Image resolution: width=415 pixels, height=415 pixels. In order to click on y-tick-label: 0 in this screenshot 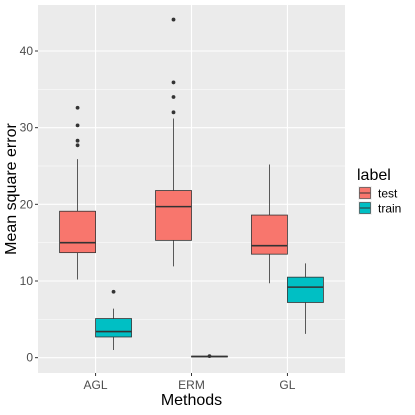, I will do `click(29, 358)`.